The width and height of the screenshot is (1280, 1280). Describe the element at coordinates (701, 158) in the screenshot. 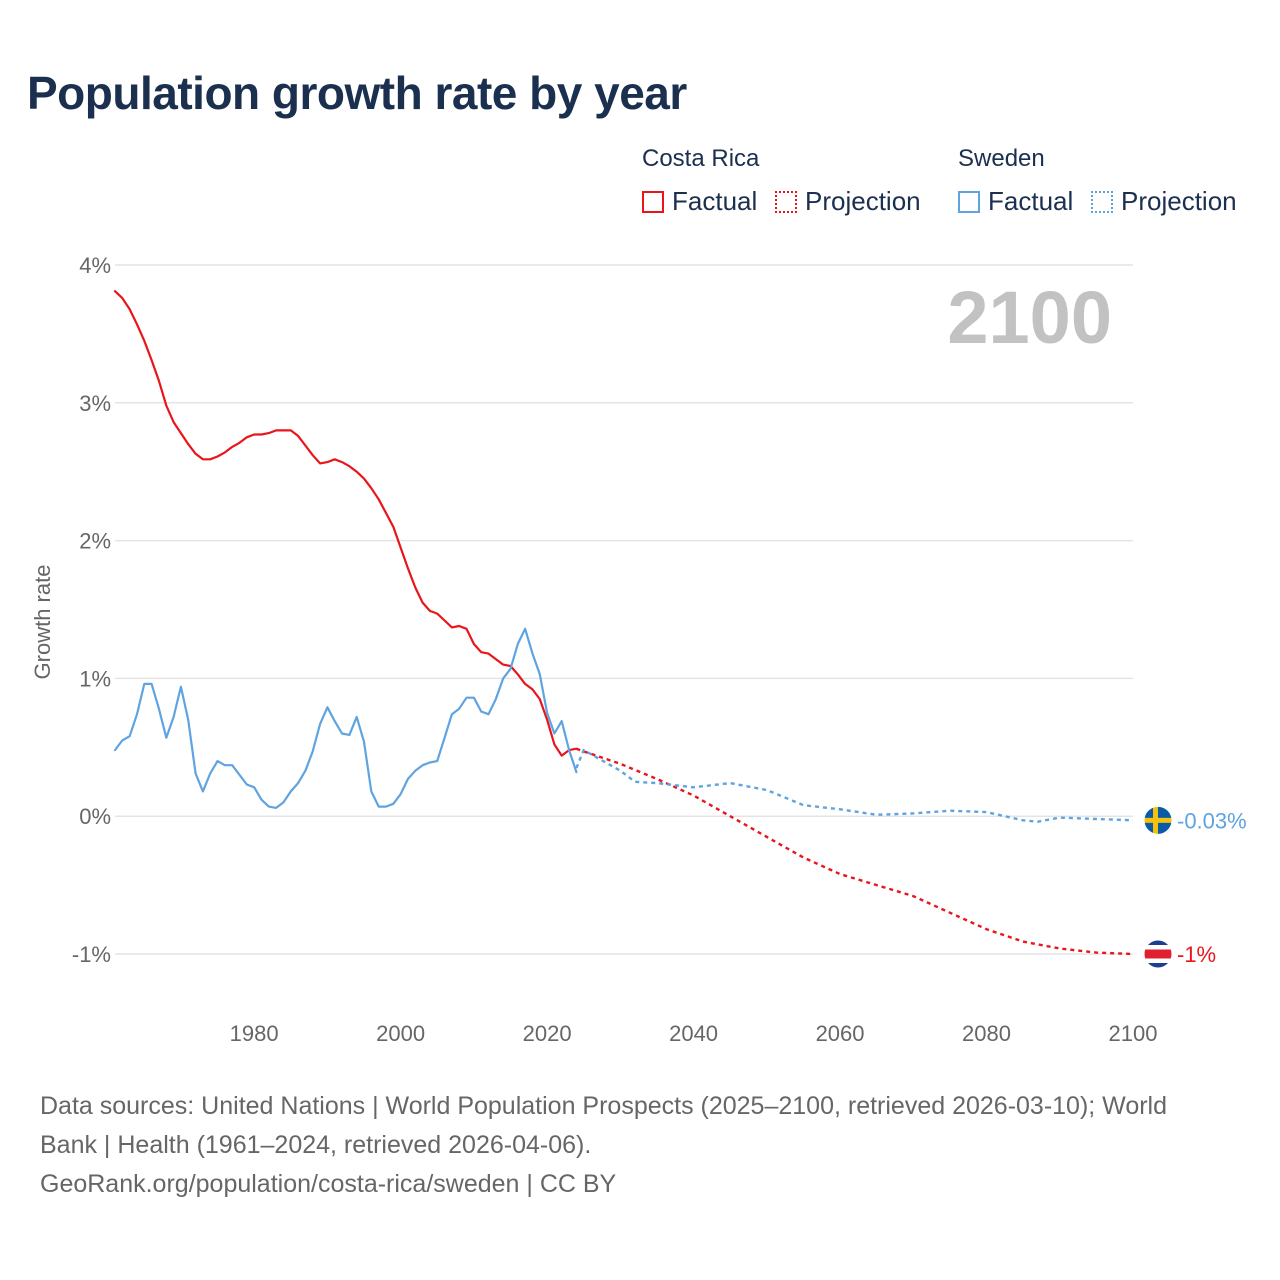

I see `legend-group-costa-rica: Costa Rica` at that location.